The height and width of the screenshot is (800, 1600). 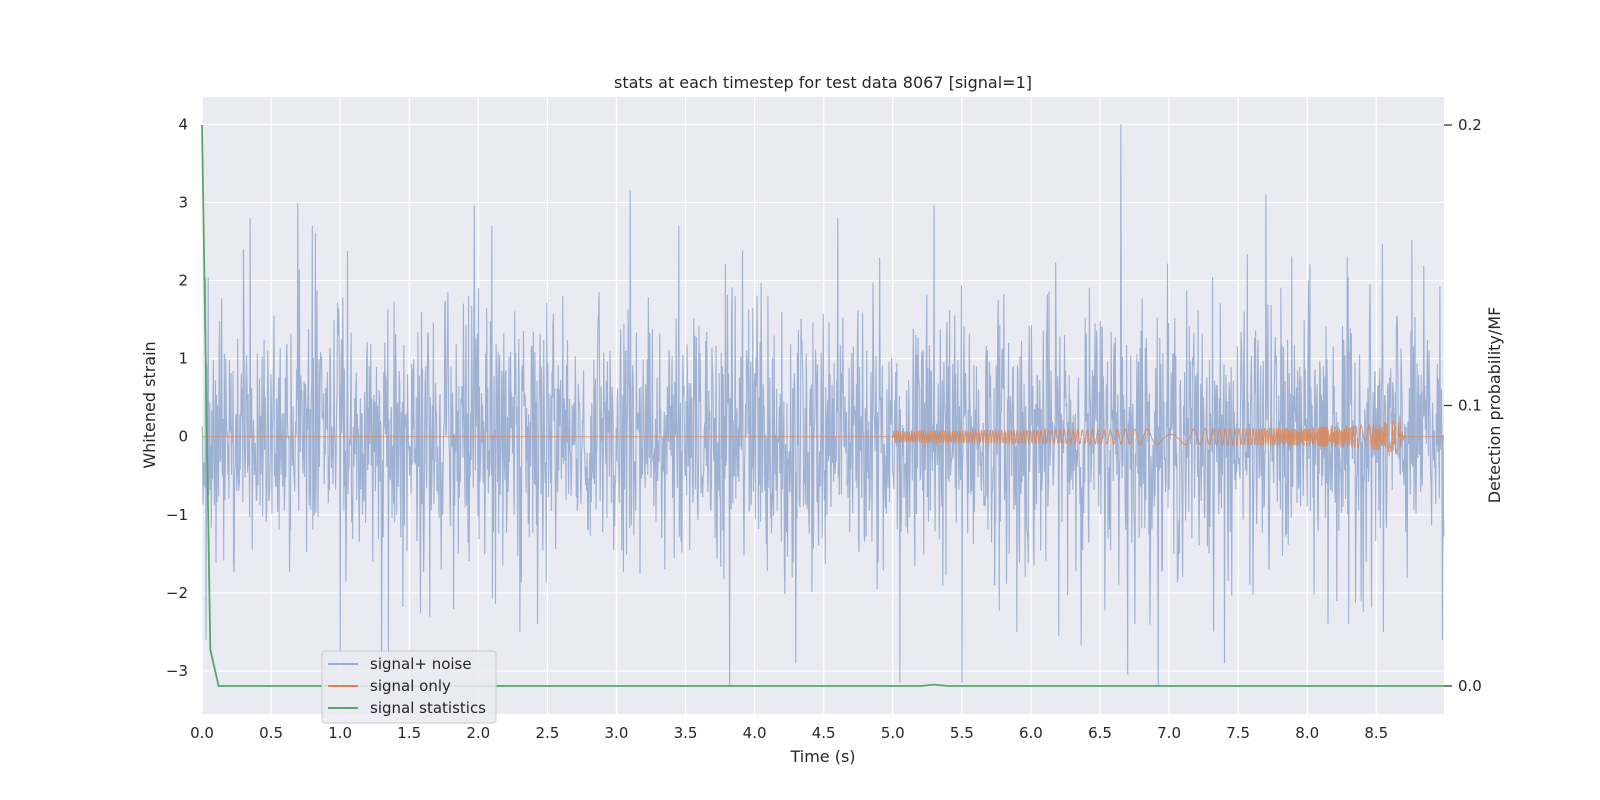 What do you see at coordinates (1376, 733) in the screenshot?
I see `x-tick-label: 8.5` at bounding box center [1376, 733].